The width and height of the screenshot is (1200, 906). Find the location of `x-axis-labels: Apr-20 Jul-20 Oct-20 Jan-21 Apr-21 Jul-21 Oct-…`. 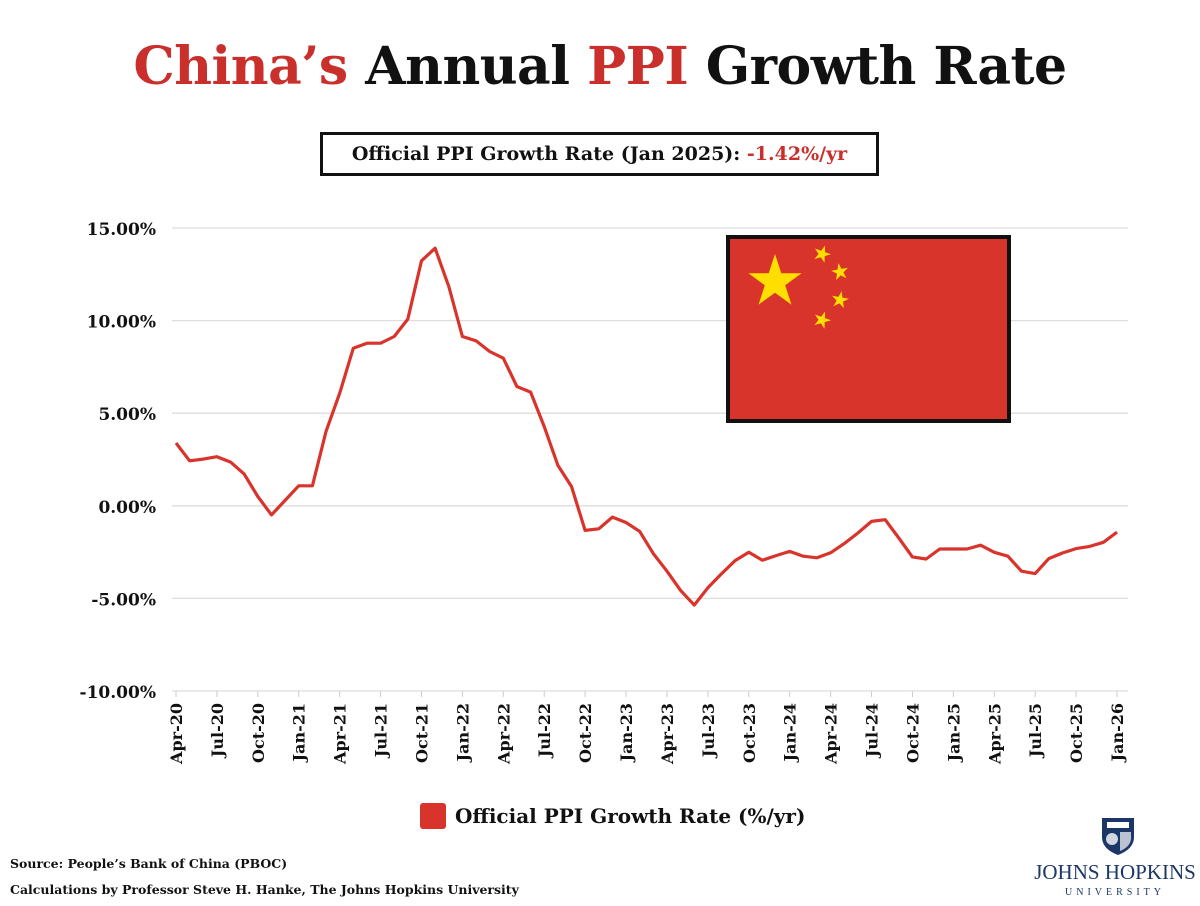

x-axis-labels: Apr-20 Jul-20 Oct-20 Jan-21 Apr-21 Jul-21 Oct-… is located at coordinates (647, 728).